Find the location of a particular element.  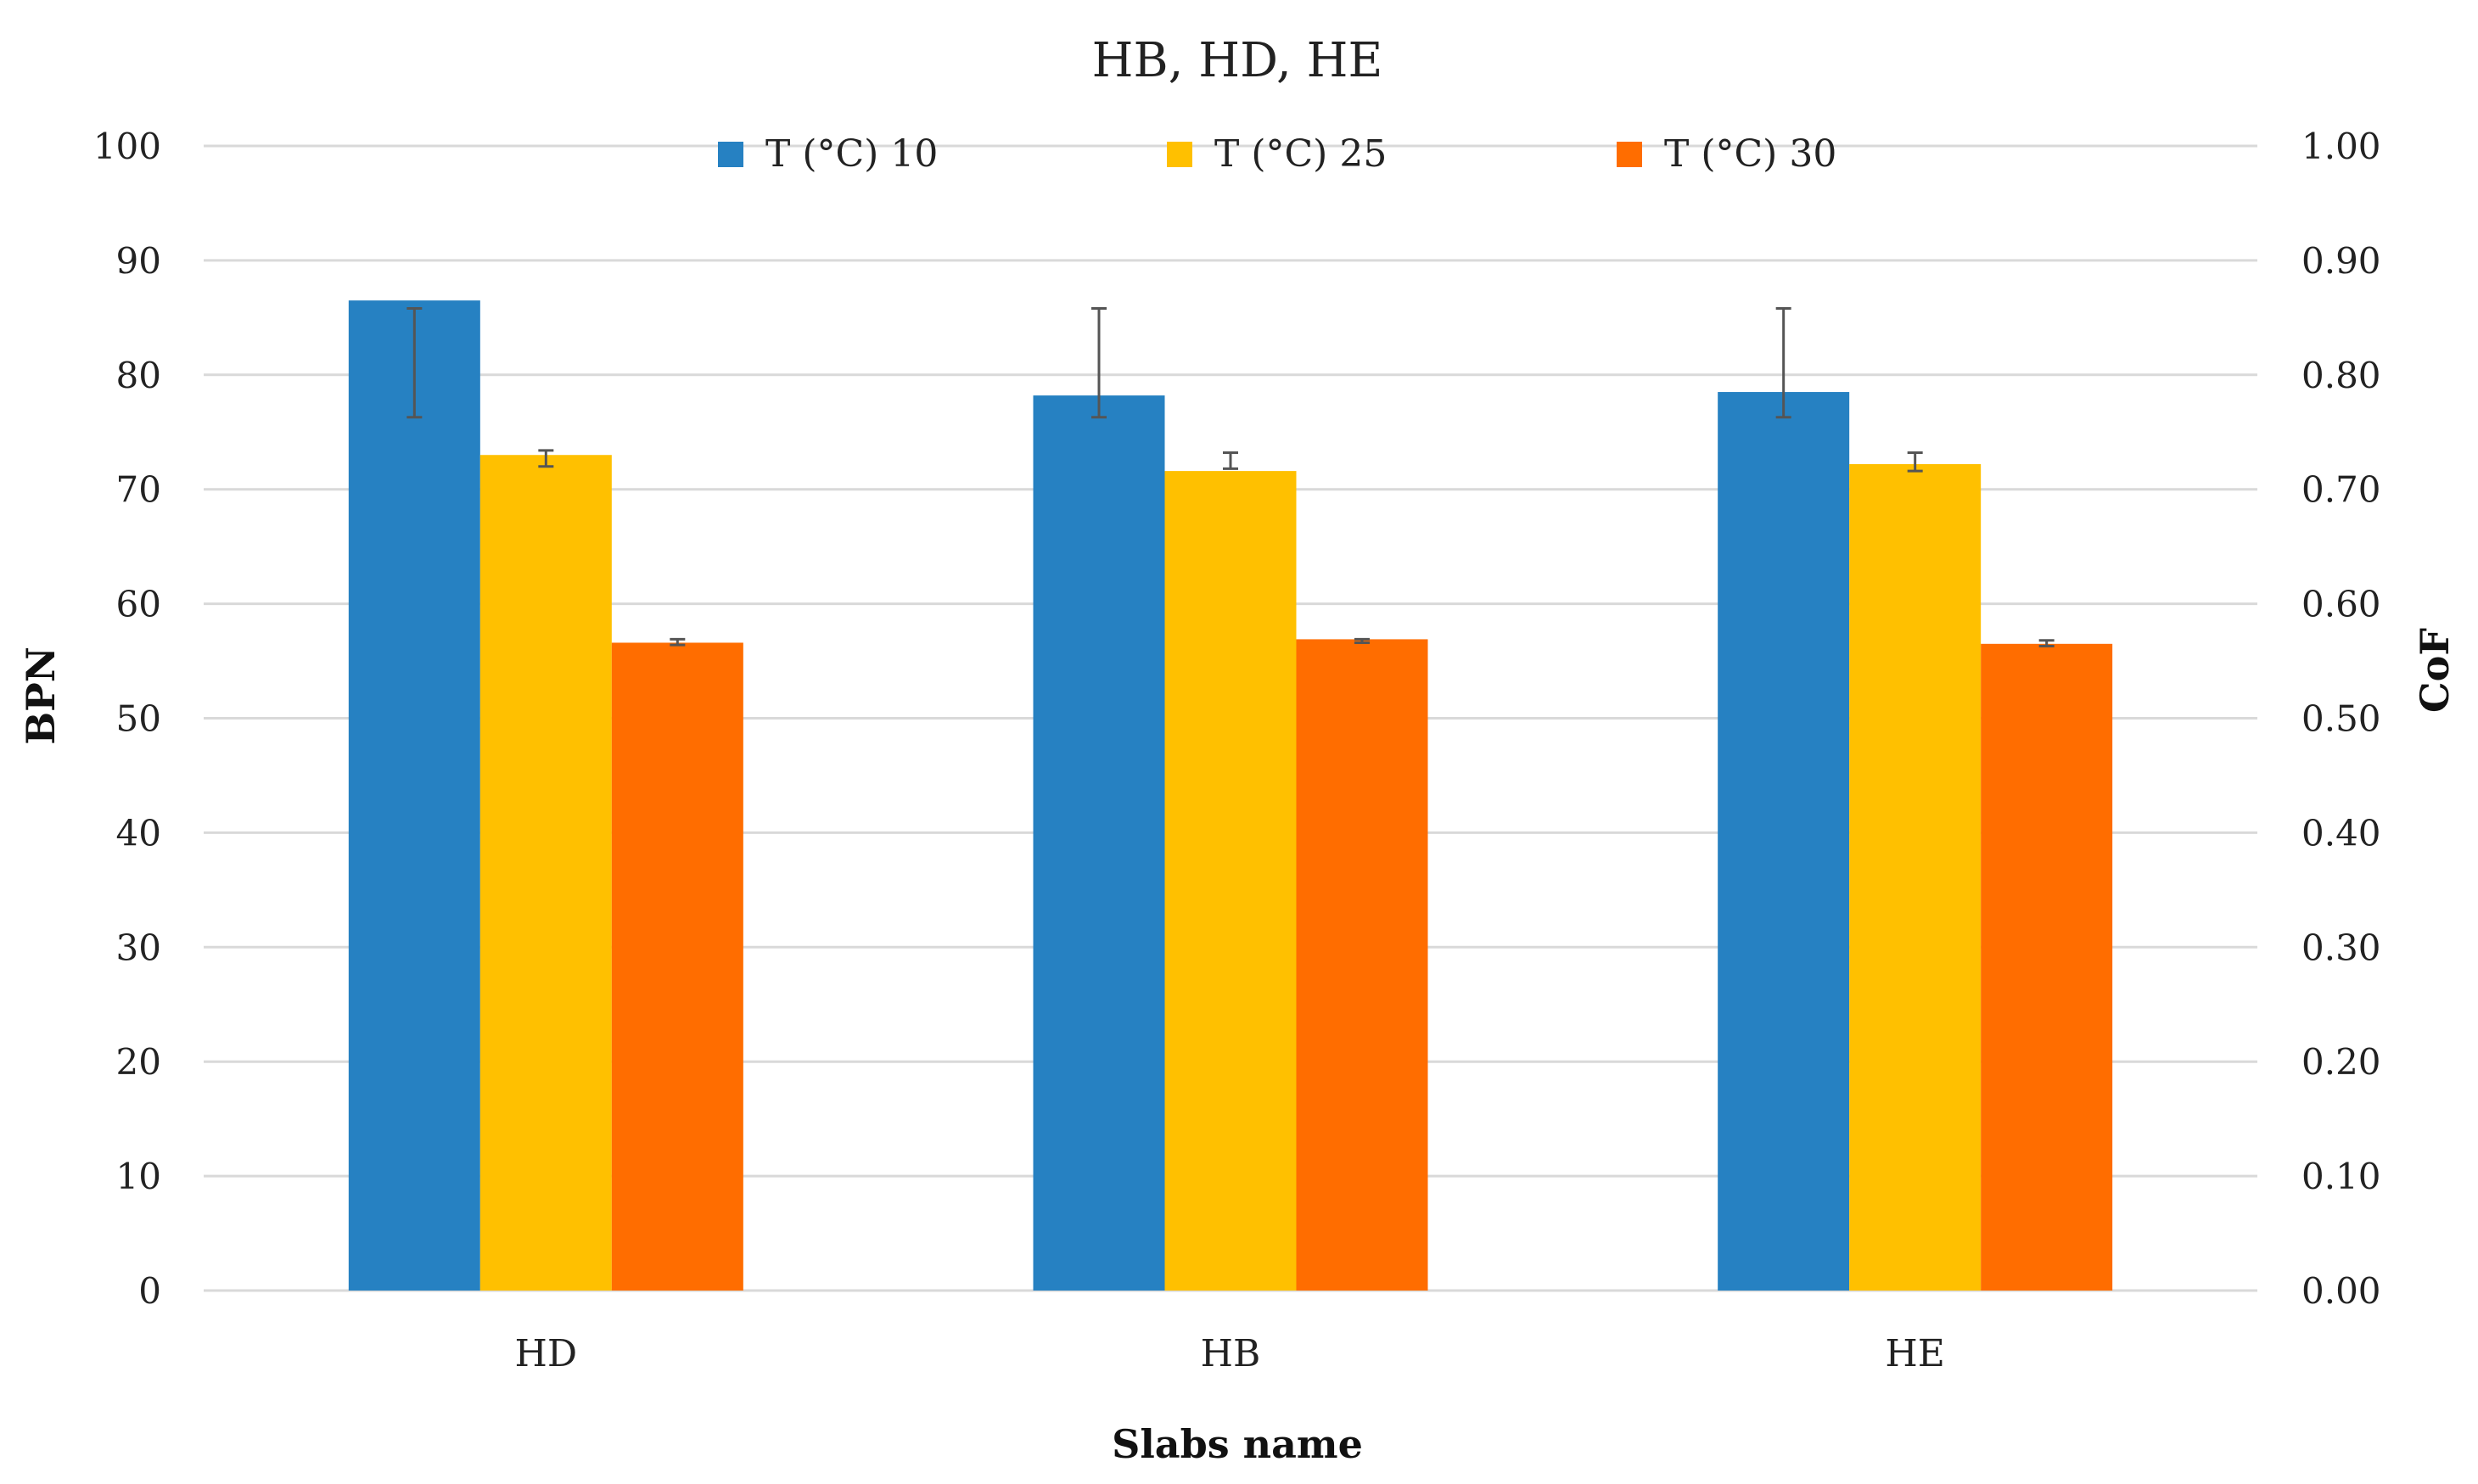

y-axis-title: BPN is located at coordinates (41, 696).